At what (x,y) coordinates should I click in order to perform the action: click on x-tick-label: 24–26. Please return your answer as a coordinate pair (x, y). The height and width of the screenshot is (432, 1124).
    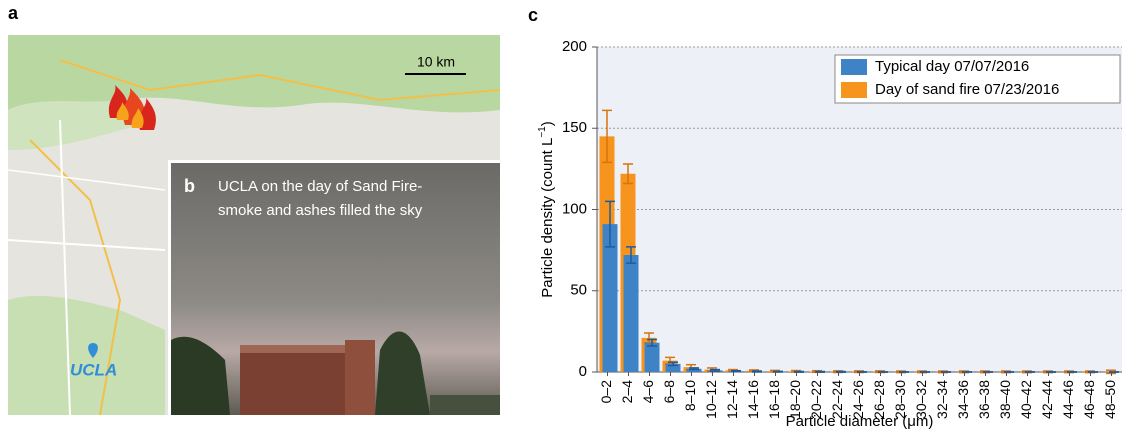
    Looking at the image, I should click on (858, 399).